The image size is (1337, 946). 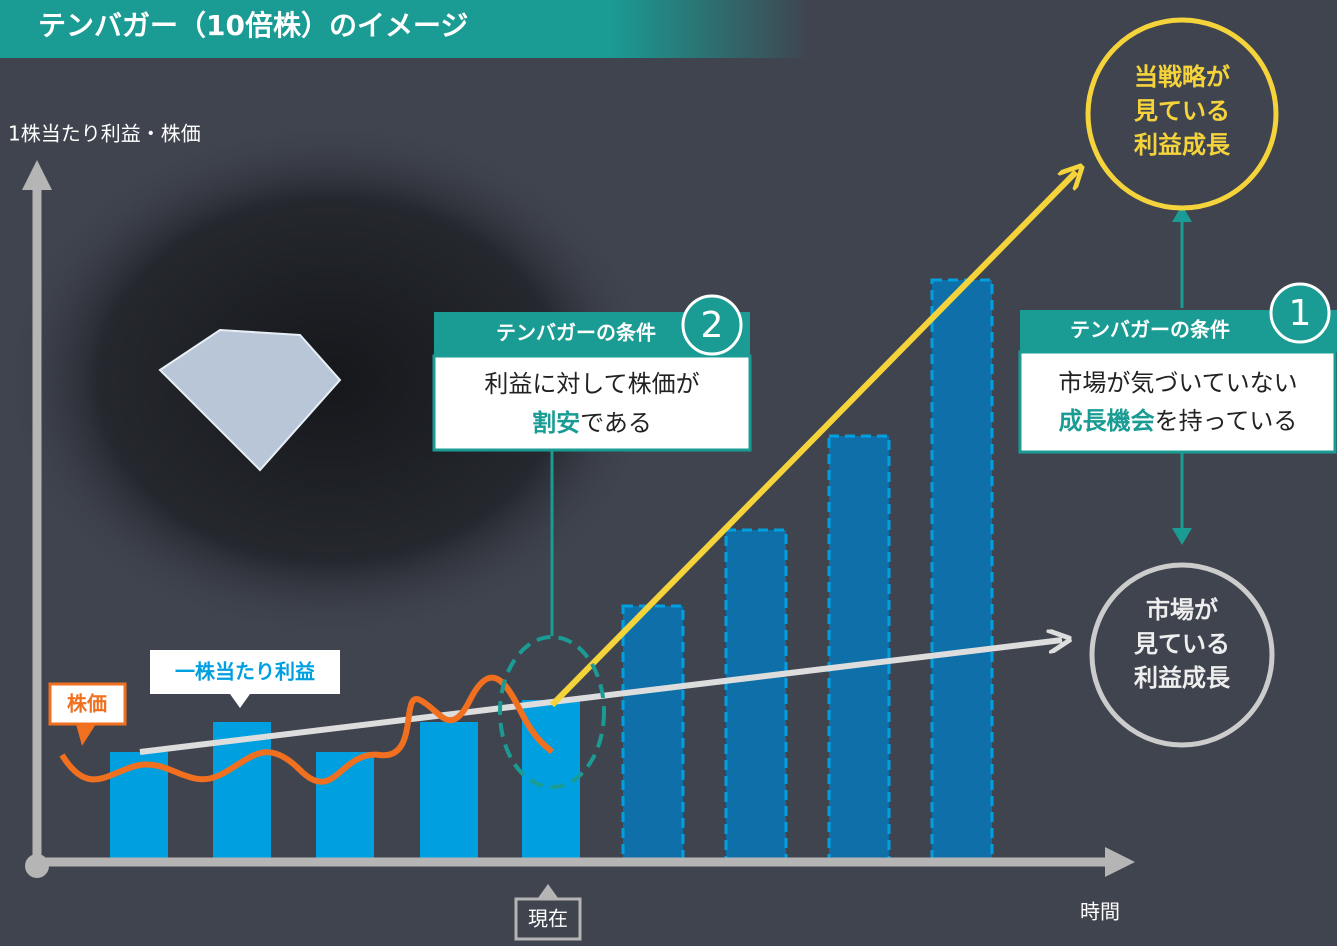 I want to click on cond2-heading: テンバガーの条件, so click(x=576, y=333).